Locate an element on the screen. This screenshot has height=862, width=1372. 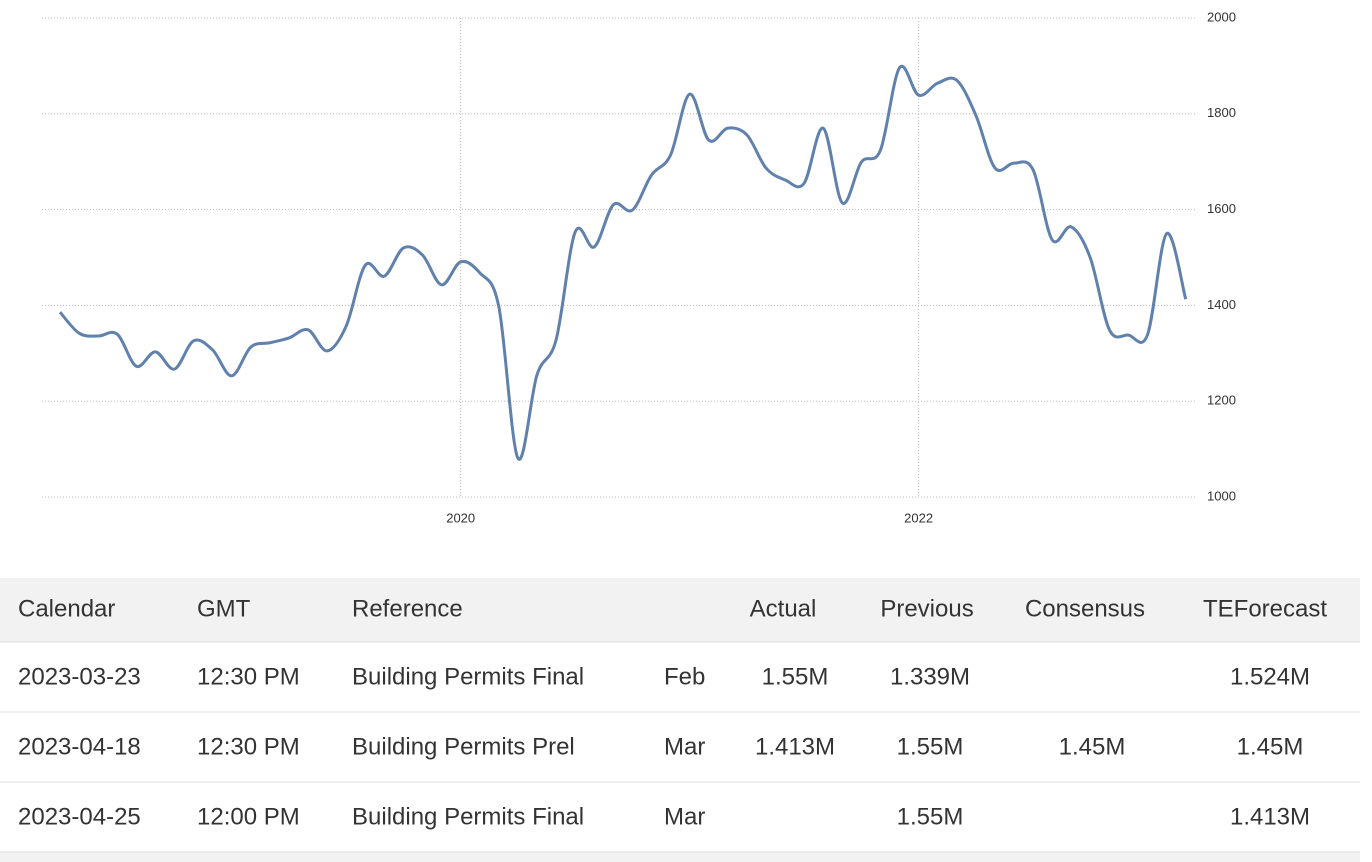
table-header: Reference is located at coordinates (407, 608).